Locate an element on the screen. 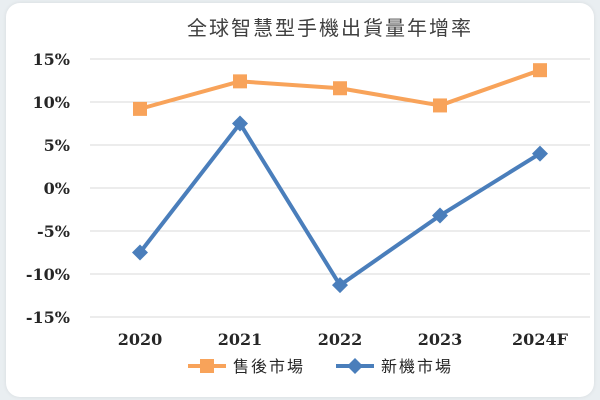 The height and width of the screenshot is (400, 600). legend-label: 新機市場 is located at coordinates (417, 366).